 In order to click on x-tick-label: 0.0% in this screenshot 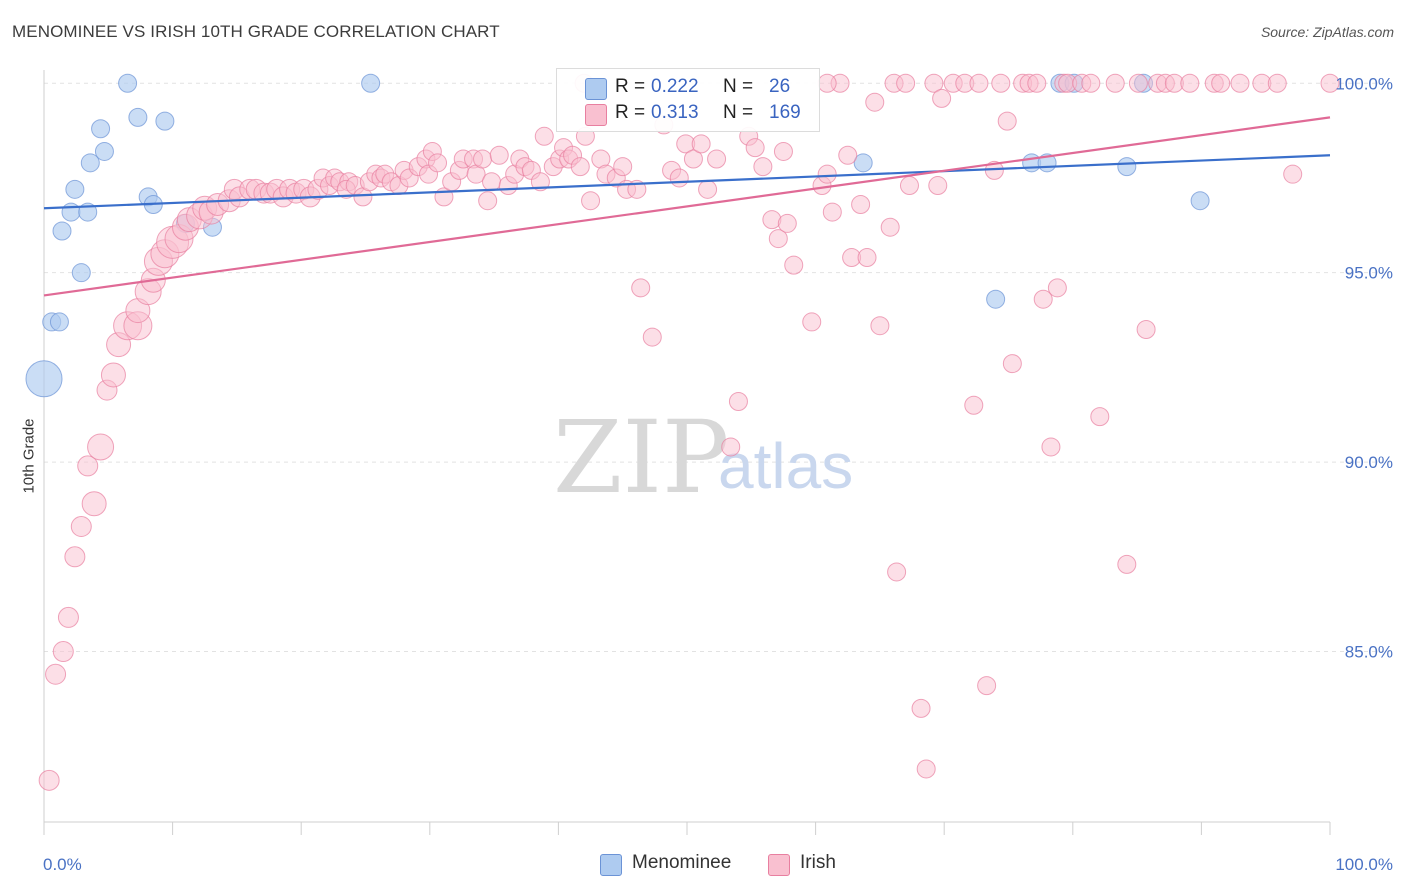, I will do `click(62, 864)`.